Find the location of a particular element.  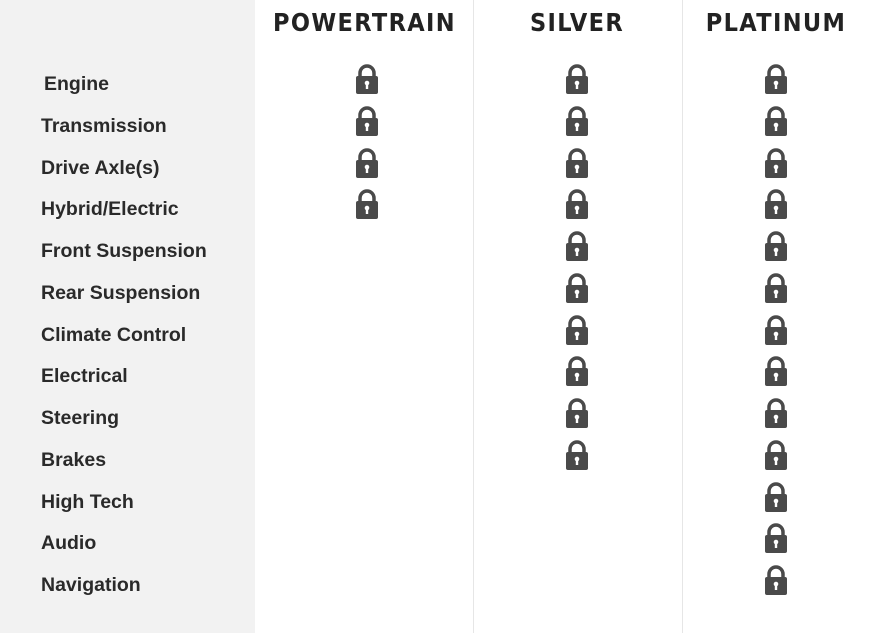

feature-label: Rear Suspension is located at coordinates (121, 292).